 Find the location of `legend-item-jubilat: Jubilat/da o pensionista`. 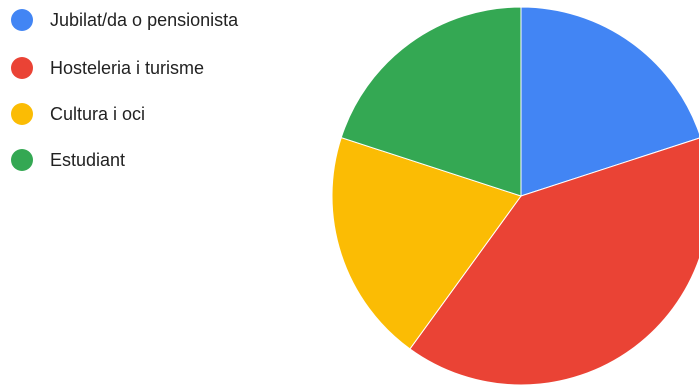

legend-item-jubilat: Jubilat/da o pensionista is located at coordinates (124, 20).